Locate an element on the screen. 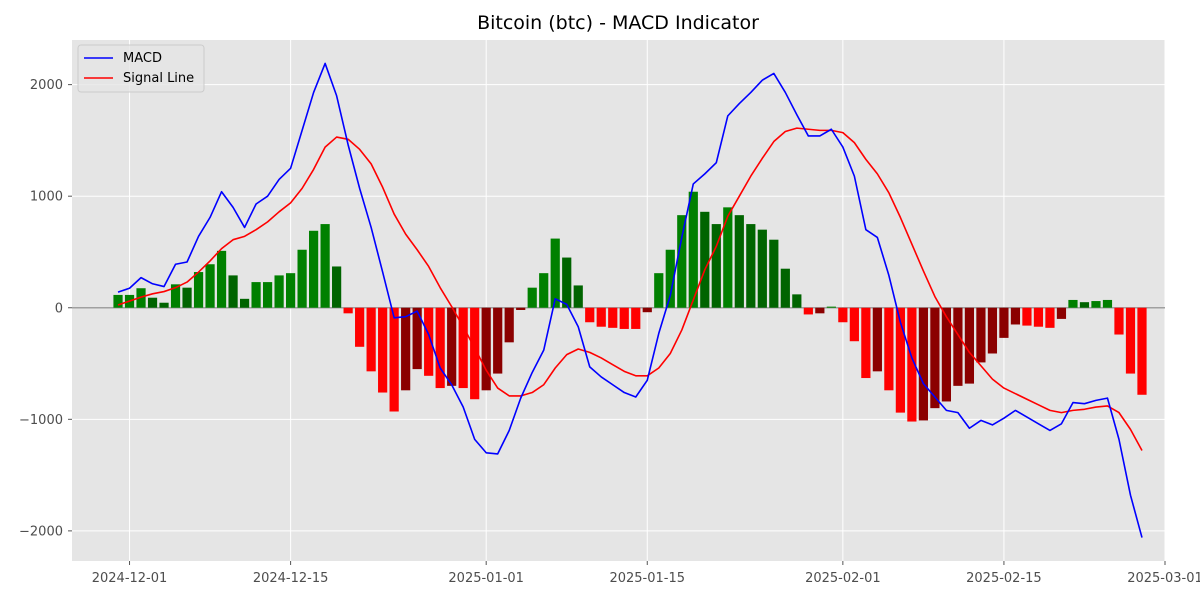 The width and height of the screenshot is (1200, 600). legend-box is located at coordinates (141, 68).